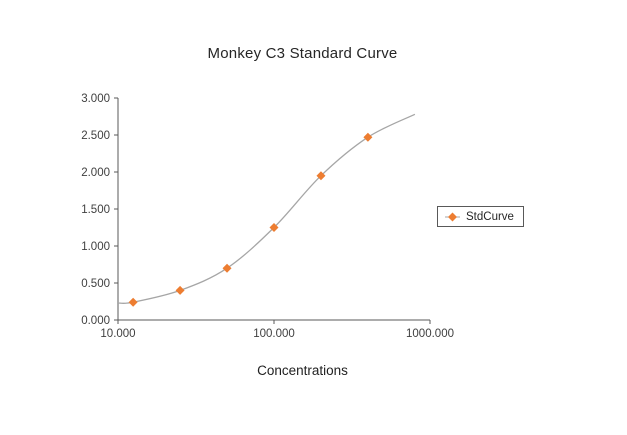  What do you see at coordinates (490, 216) in the screenshot?
I see `legend-label: StdCurve` at bounding box center [490, 216].